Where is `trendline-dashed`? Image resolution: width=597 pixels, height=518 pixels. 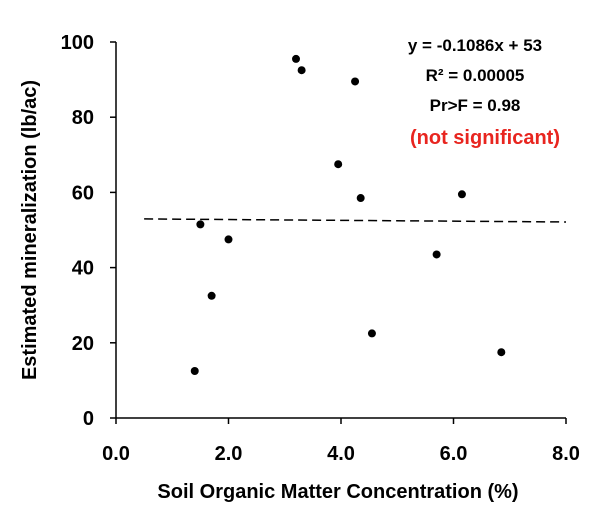 trendline-dashed is located at coordinates (355, 220).